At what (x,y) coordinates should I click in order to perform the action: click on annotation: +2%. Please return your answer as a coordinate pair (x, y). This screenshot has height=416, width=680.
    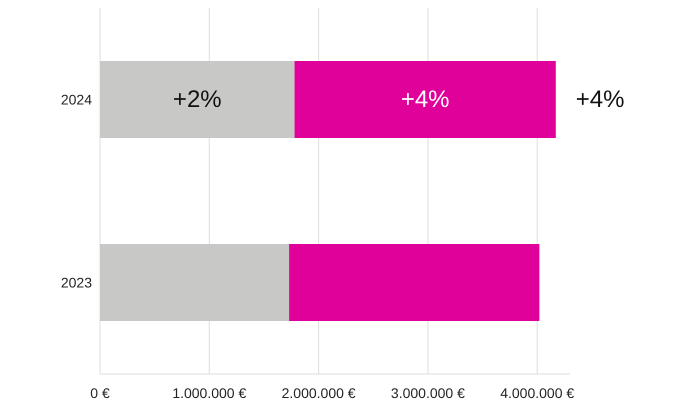
    Looking at the image, I should click on (197, 99).